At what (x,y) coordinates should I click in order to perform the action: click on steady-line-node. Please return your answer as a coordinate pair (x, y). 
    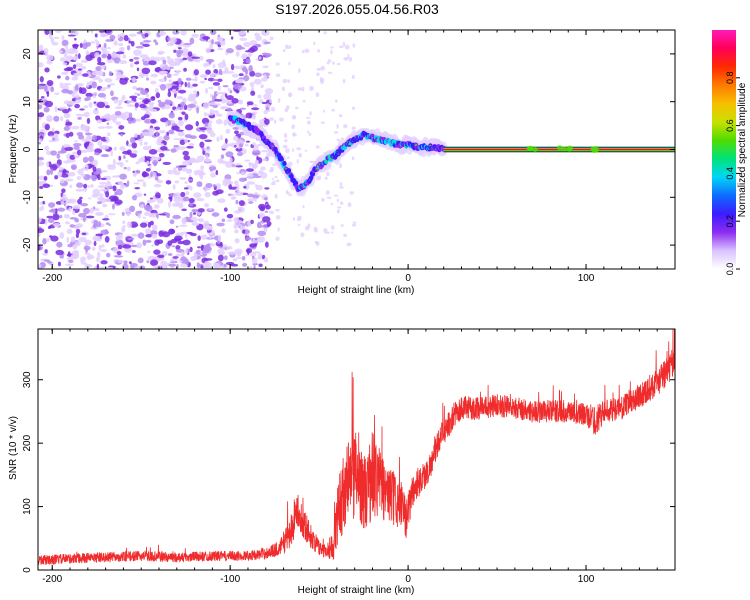
    Looking at the image, I should click on (564, 149).